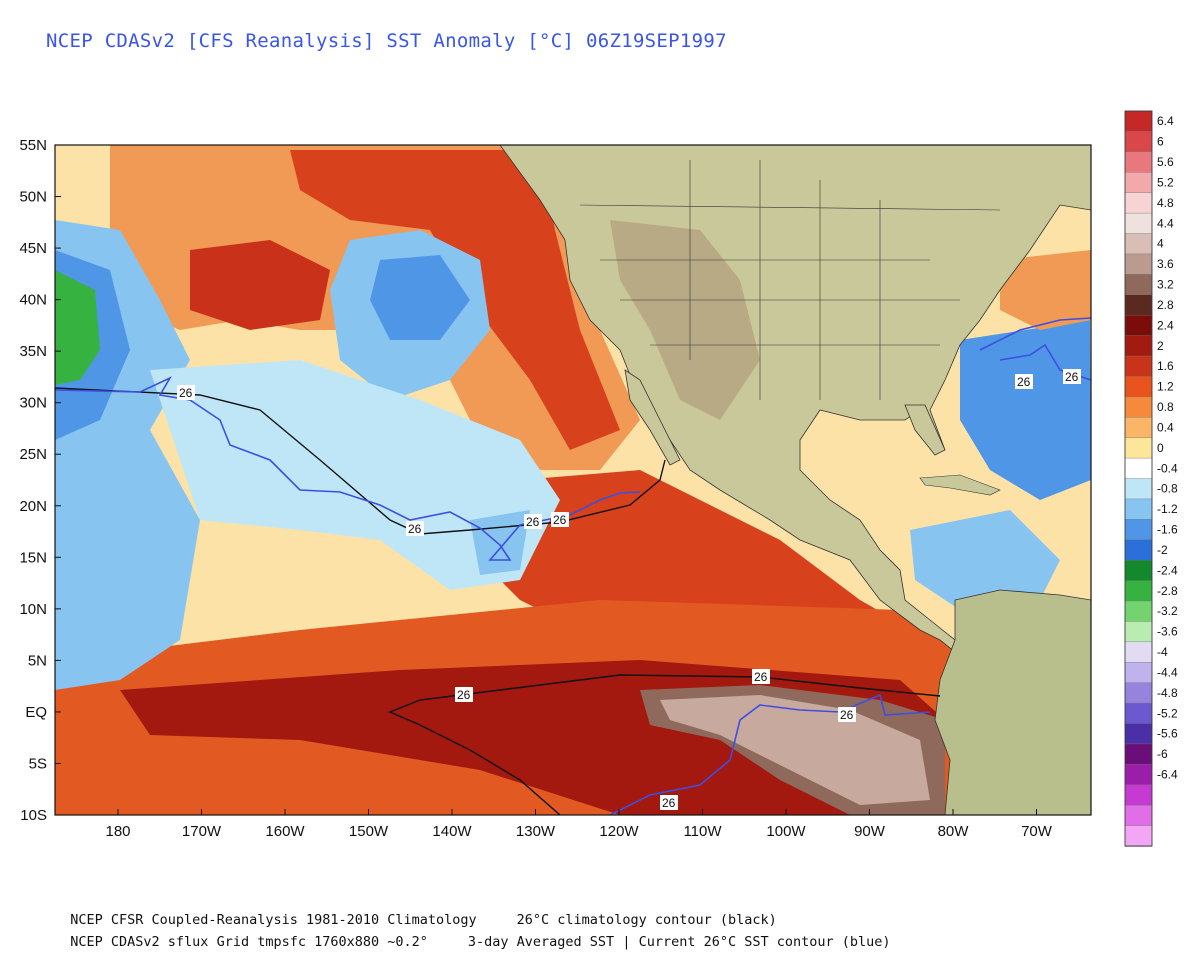 This screenshot has height=960, width=1200. Describe the element at coordinates (1012, 702) in the screenshot. I see `south-america-land` at that location.